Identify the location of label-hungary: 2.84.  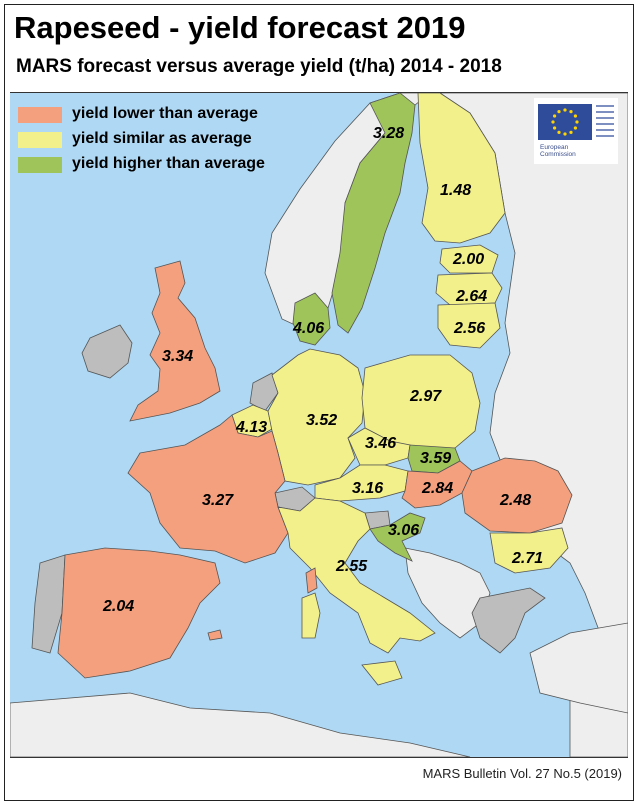
(437, 488).